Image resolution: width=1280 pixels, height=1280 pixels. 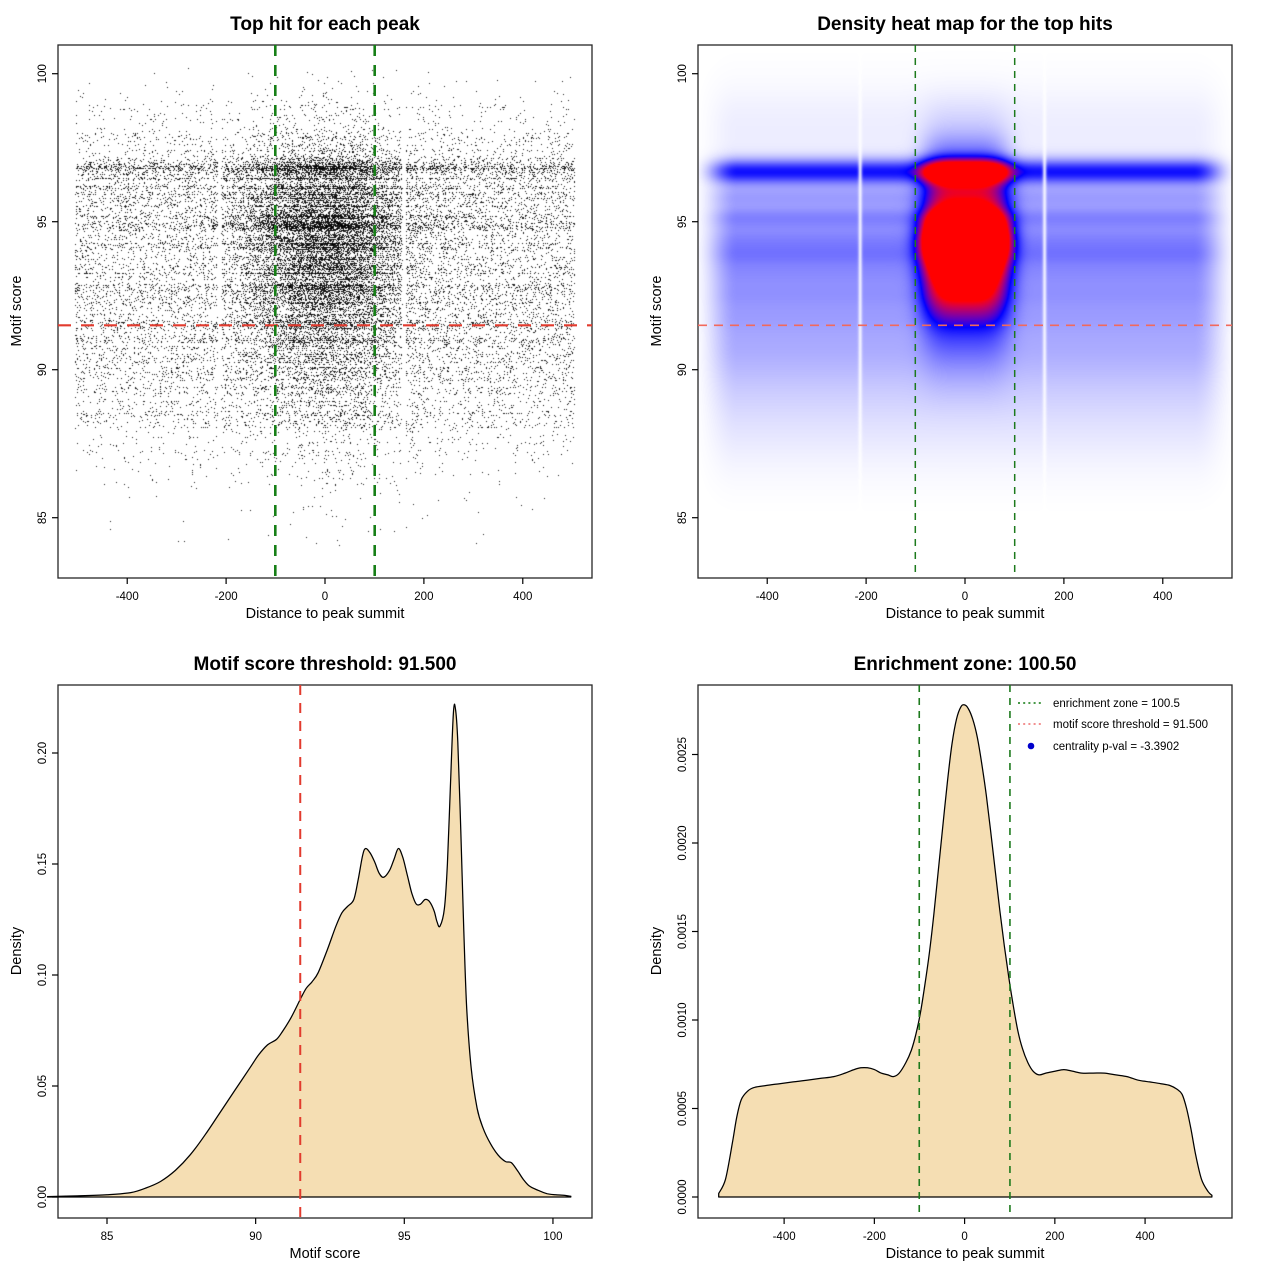 What do you see at coordinates (965, 614) in the screenshot?
I see `heatmap-xlabel: Distance to peak summit` at bounding box center [965, 614].